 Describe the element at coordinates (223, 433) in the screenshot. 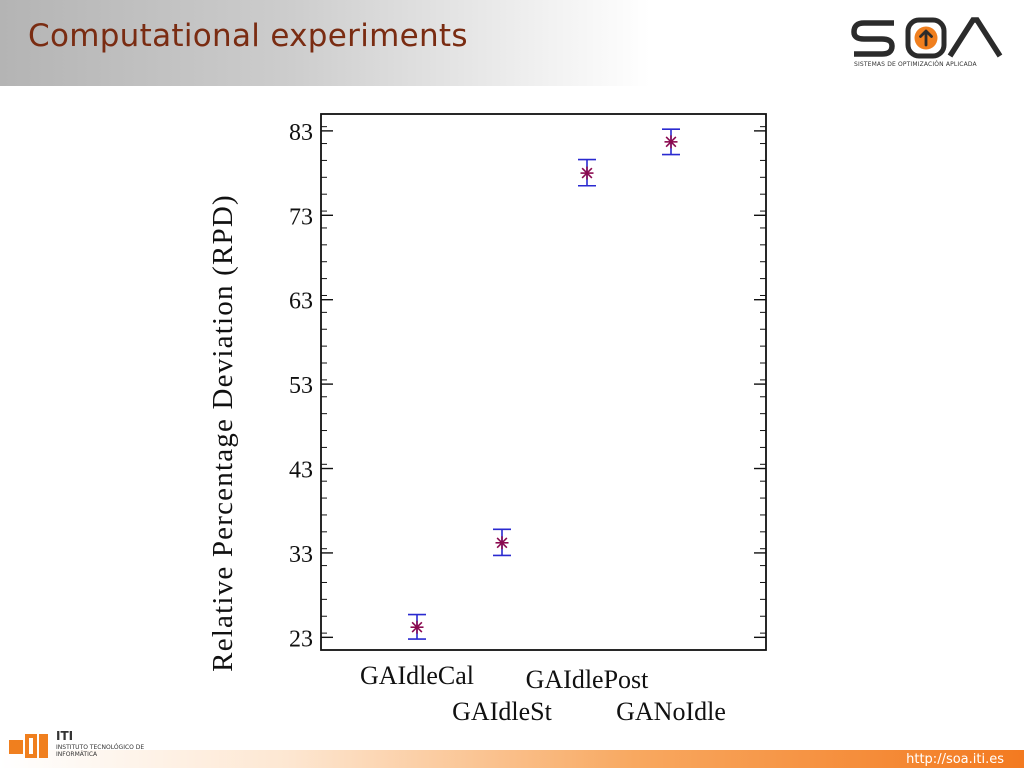

I see `y-axis-label: Relative Percentage Deviation (RPD)` at that location.